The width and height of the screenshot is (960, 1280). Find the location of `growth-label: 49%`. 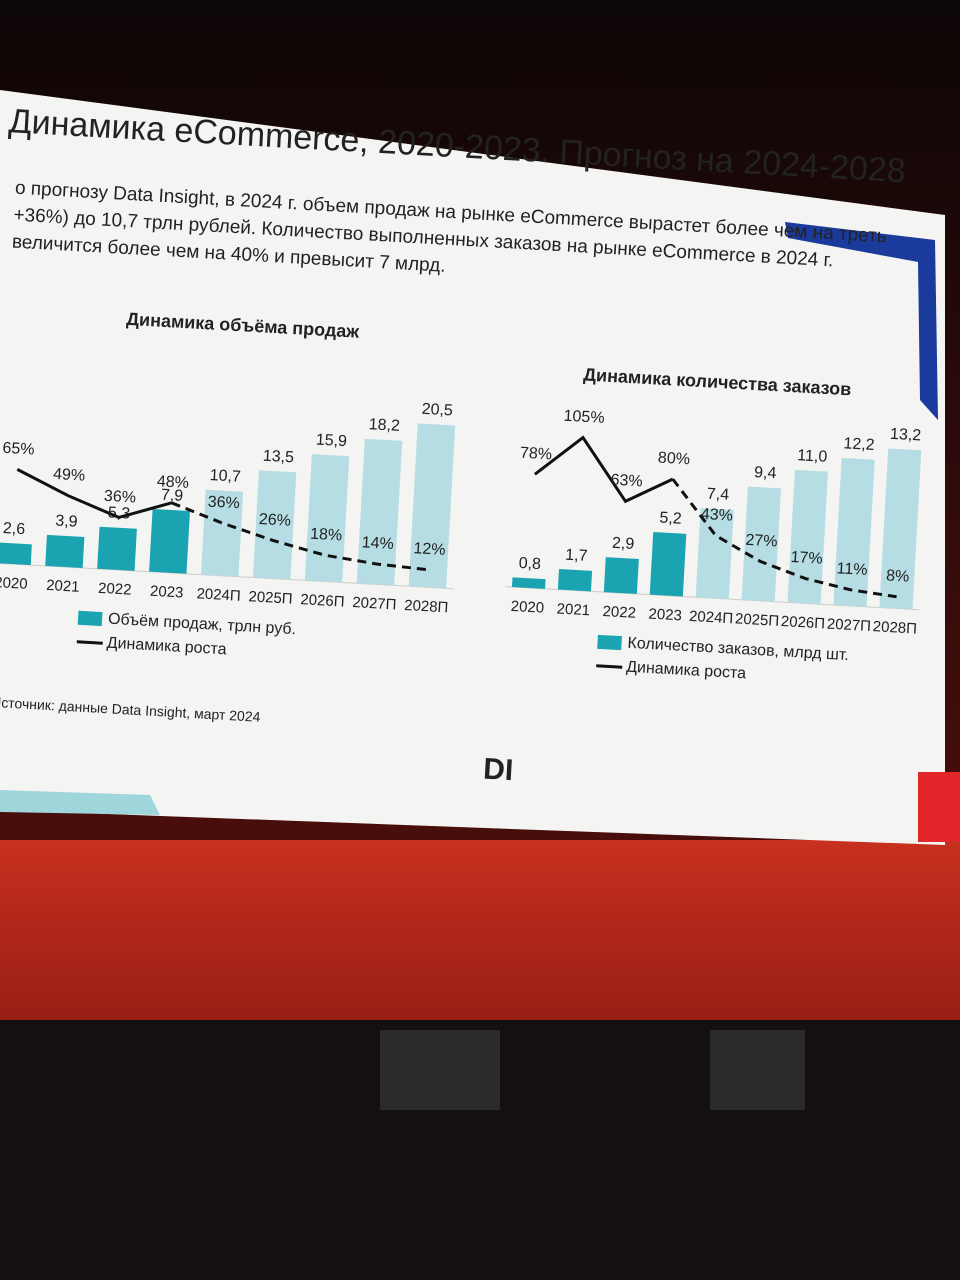

growth-label: 49% is located at coordinates (69, 475).